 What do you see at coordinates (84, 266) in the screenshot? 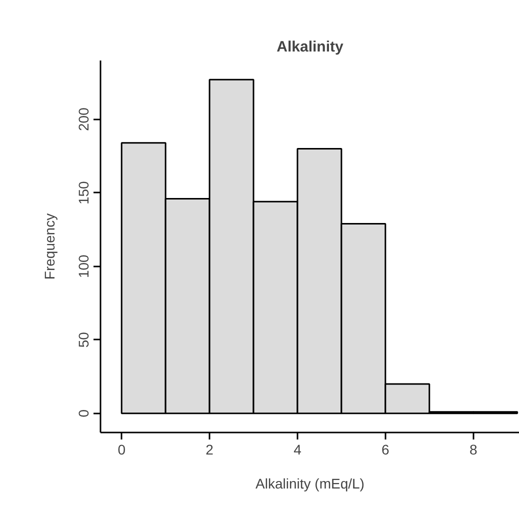
I see `y-tick-label: 100` at bounding box center [84, 266].